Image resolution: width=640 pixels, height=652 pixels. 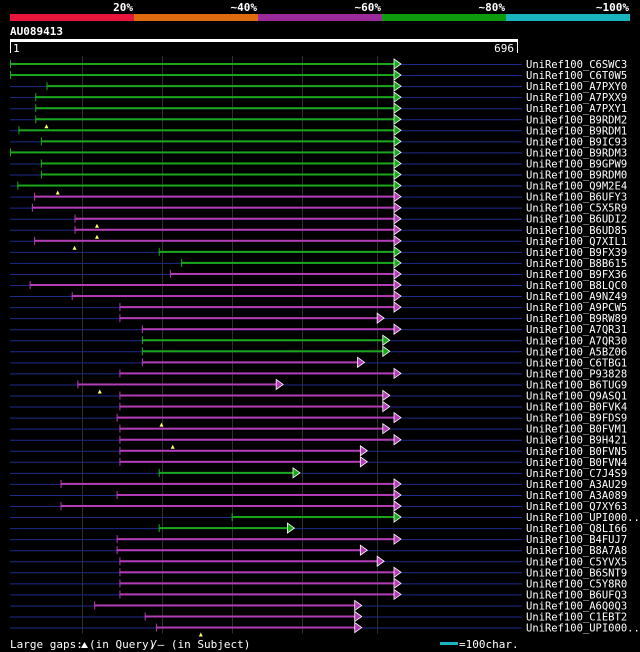 What do you see at coordinates (318, 528) in the screenshot?
I see `hit-row: UniRef100_Q8LI66` at bounding box center [318, 528].